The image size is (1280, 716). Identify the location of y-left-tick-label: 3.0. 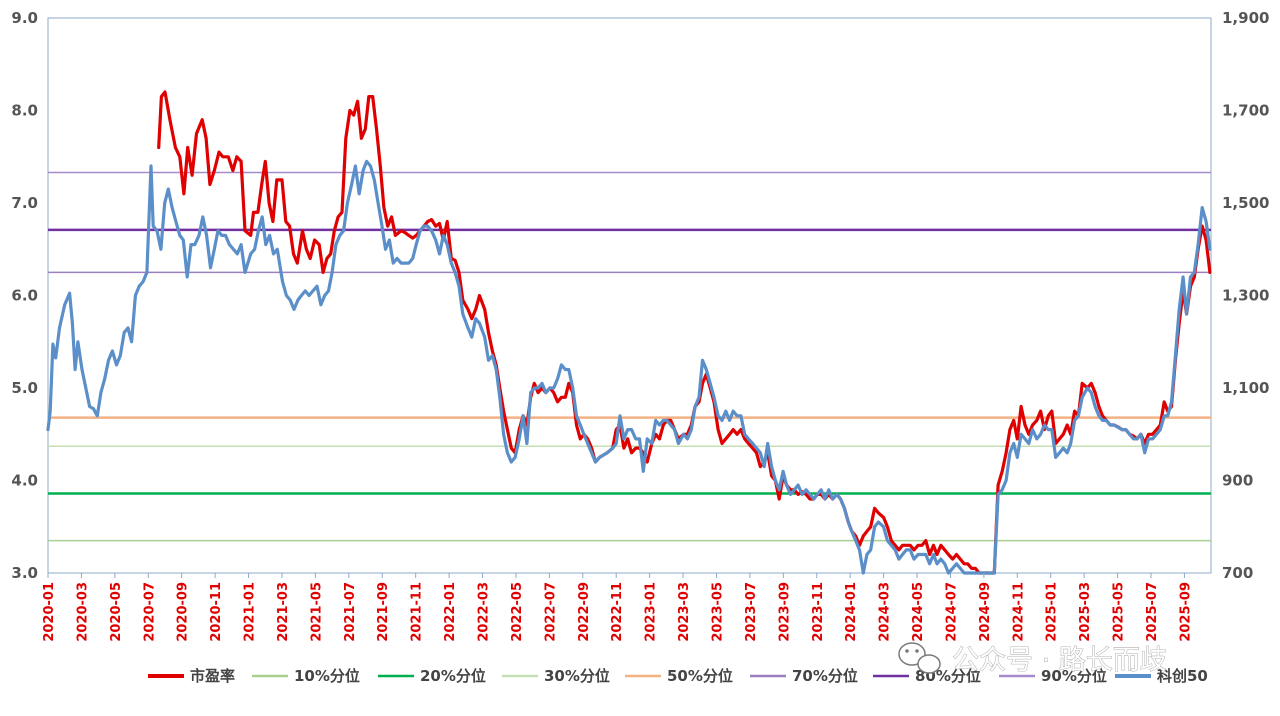
(24, 573).